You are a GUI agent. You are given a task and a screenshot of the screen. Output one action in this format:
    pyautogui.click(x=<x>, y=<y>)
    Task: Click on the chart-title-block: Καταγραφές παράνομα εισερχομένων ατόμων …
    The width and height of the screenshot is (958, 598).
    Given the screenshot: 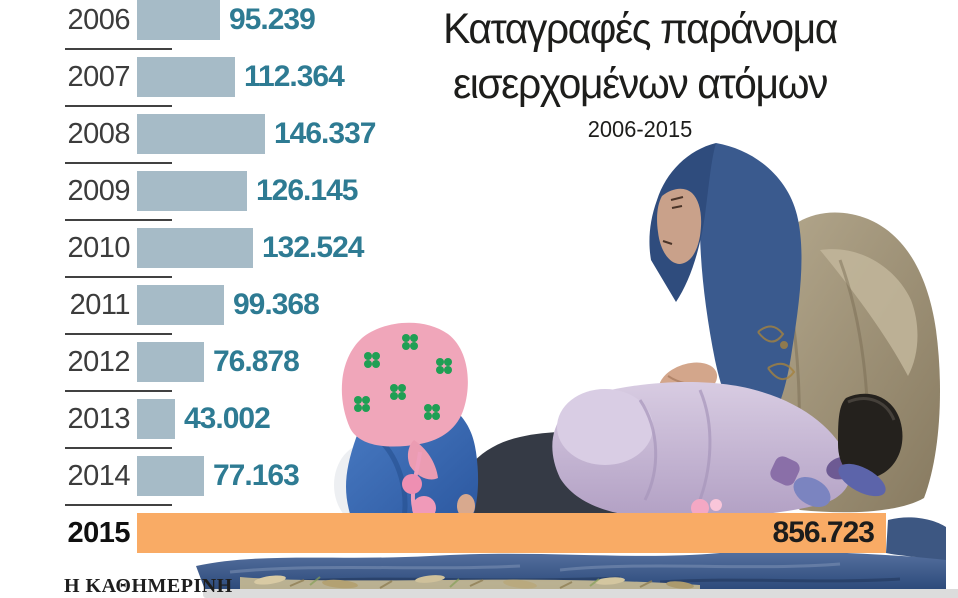 What is the action you would take?
    pyautogui.click(x=640, y=72)
    